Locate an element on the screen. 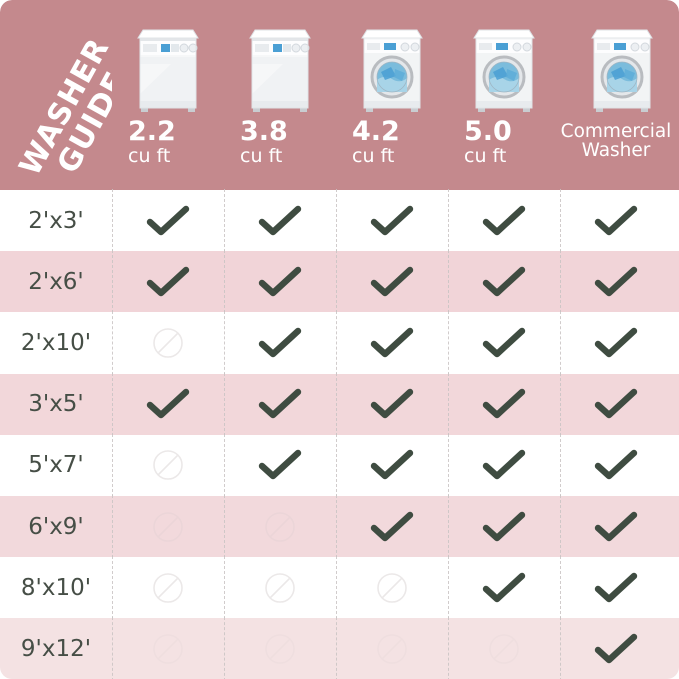 The image size is (679, 679). column-header-2: 3.8 cu ft is located at coordinates (280, 95).